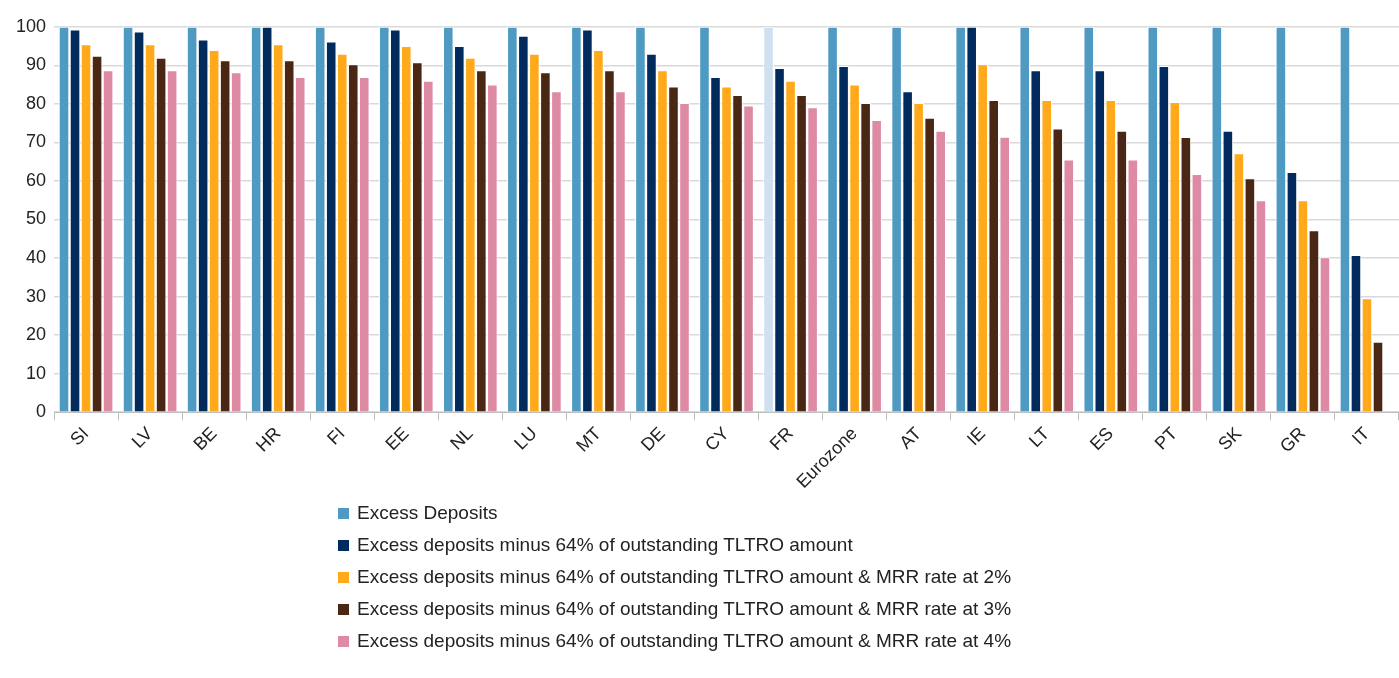 This screenshot has width=1399, height=678. I want to click on y-tick-label: 60, so click(36, 179).